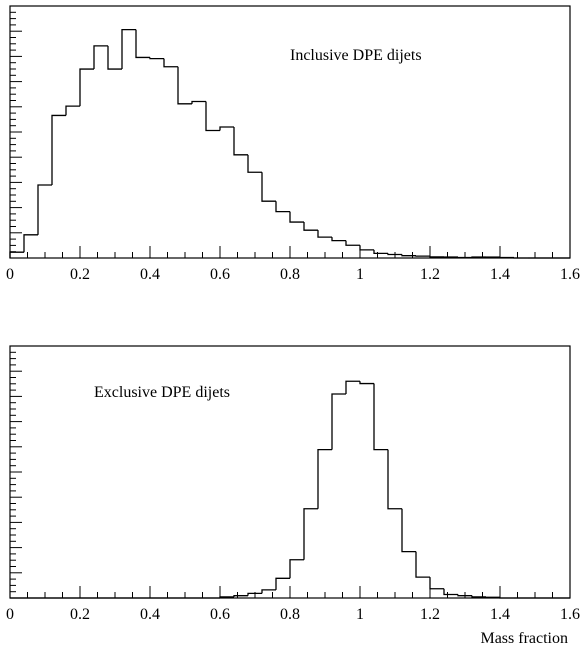 This screenshot has width=580, height=647. Describe the element at coordinates (162, 392) in the screenshot. I see `annotation-exclusive-dpe-dijets: Exclusive DPE dijets` at that location.